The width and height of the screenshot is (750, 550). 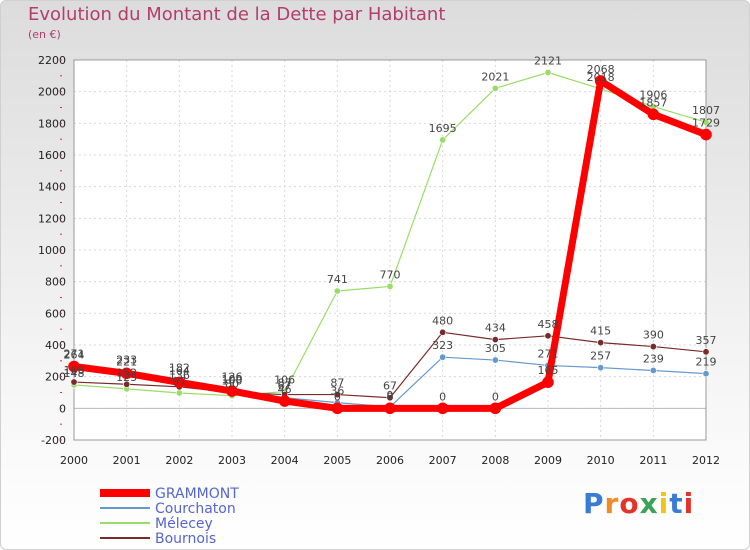 What do you see at coordinates (52, 60) in the screenshot?
I see `y-tick-label: 2200` at bounding box center [52, 60].